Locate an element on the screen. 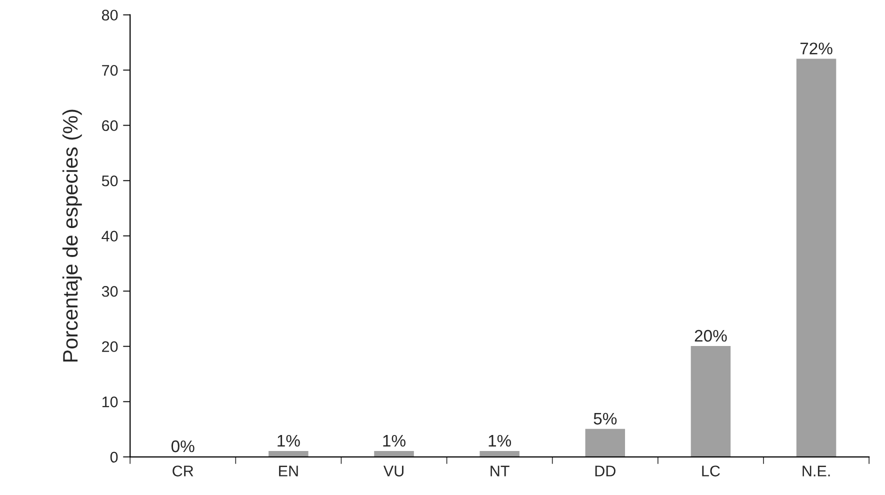 The height and width of the screenshot is (495, 885). y-axis-title: Porcentaje de especies (%) is located at coordinates (72, 236).